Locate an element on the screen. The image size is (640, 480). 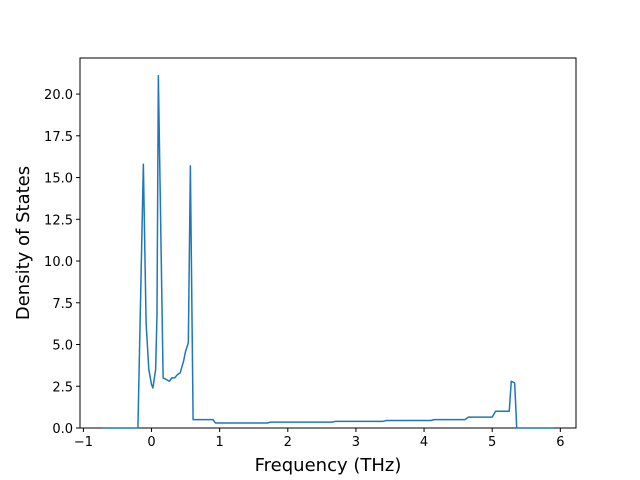
x-axis-label: Frequency (THz) is located at coordinates (328, 465).